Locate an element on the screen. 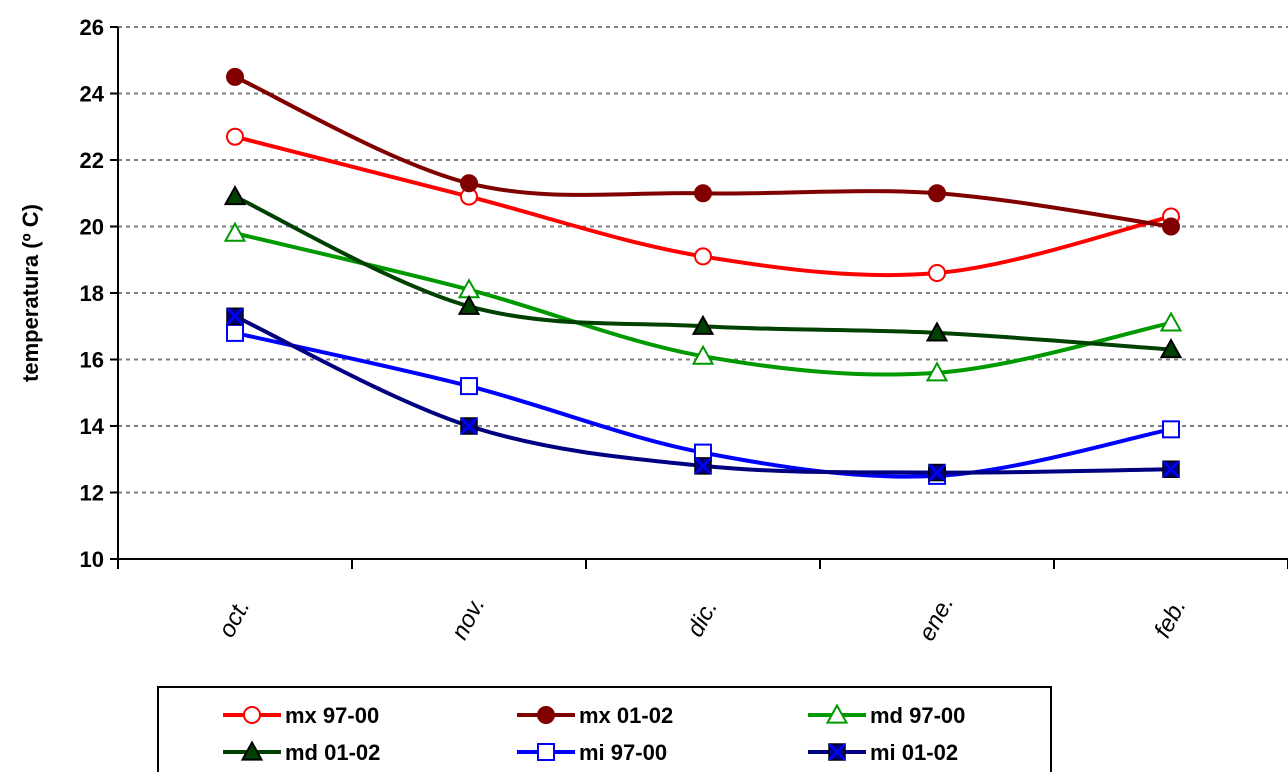 This screenshot has height=772, width=1288. legend-label: mx 97-00 is located at coordinates (332, 715).